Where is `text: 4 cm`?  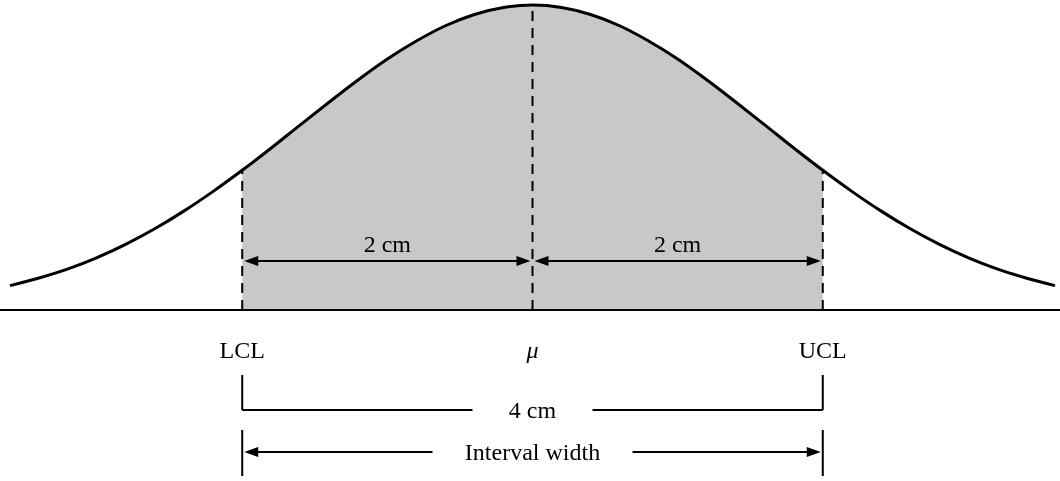 text: 4 cm is located at coordinates (532, 410).